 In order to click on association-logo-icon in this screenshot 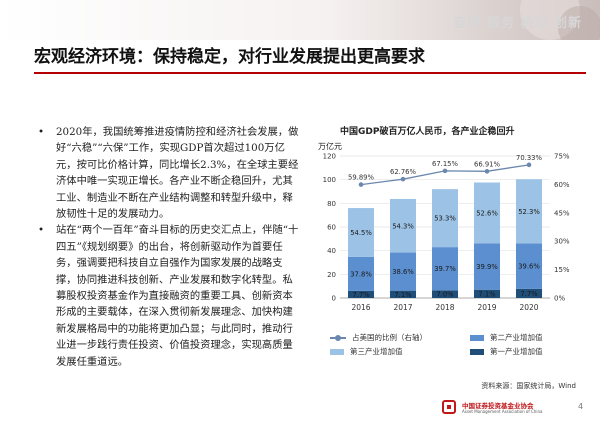, I will do `click(449, 407)`.